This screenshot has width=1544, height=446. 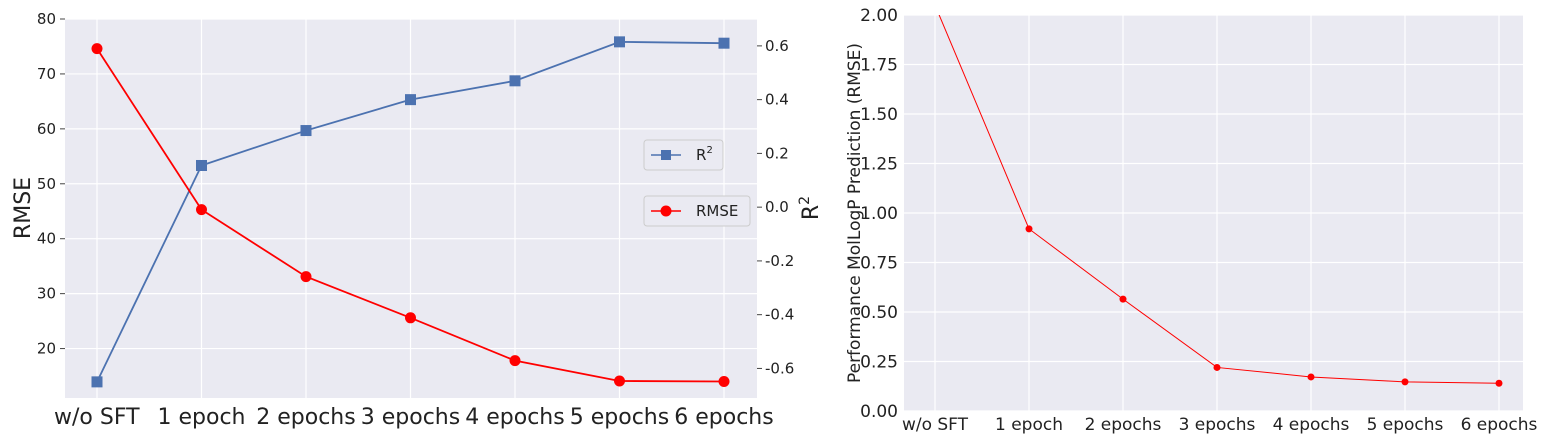 What do you see at coordinates (777, 100) in the screenshot?
I see `right-y-tick-label: 0.4` at bounding box center [777, 100].